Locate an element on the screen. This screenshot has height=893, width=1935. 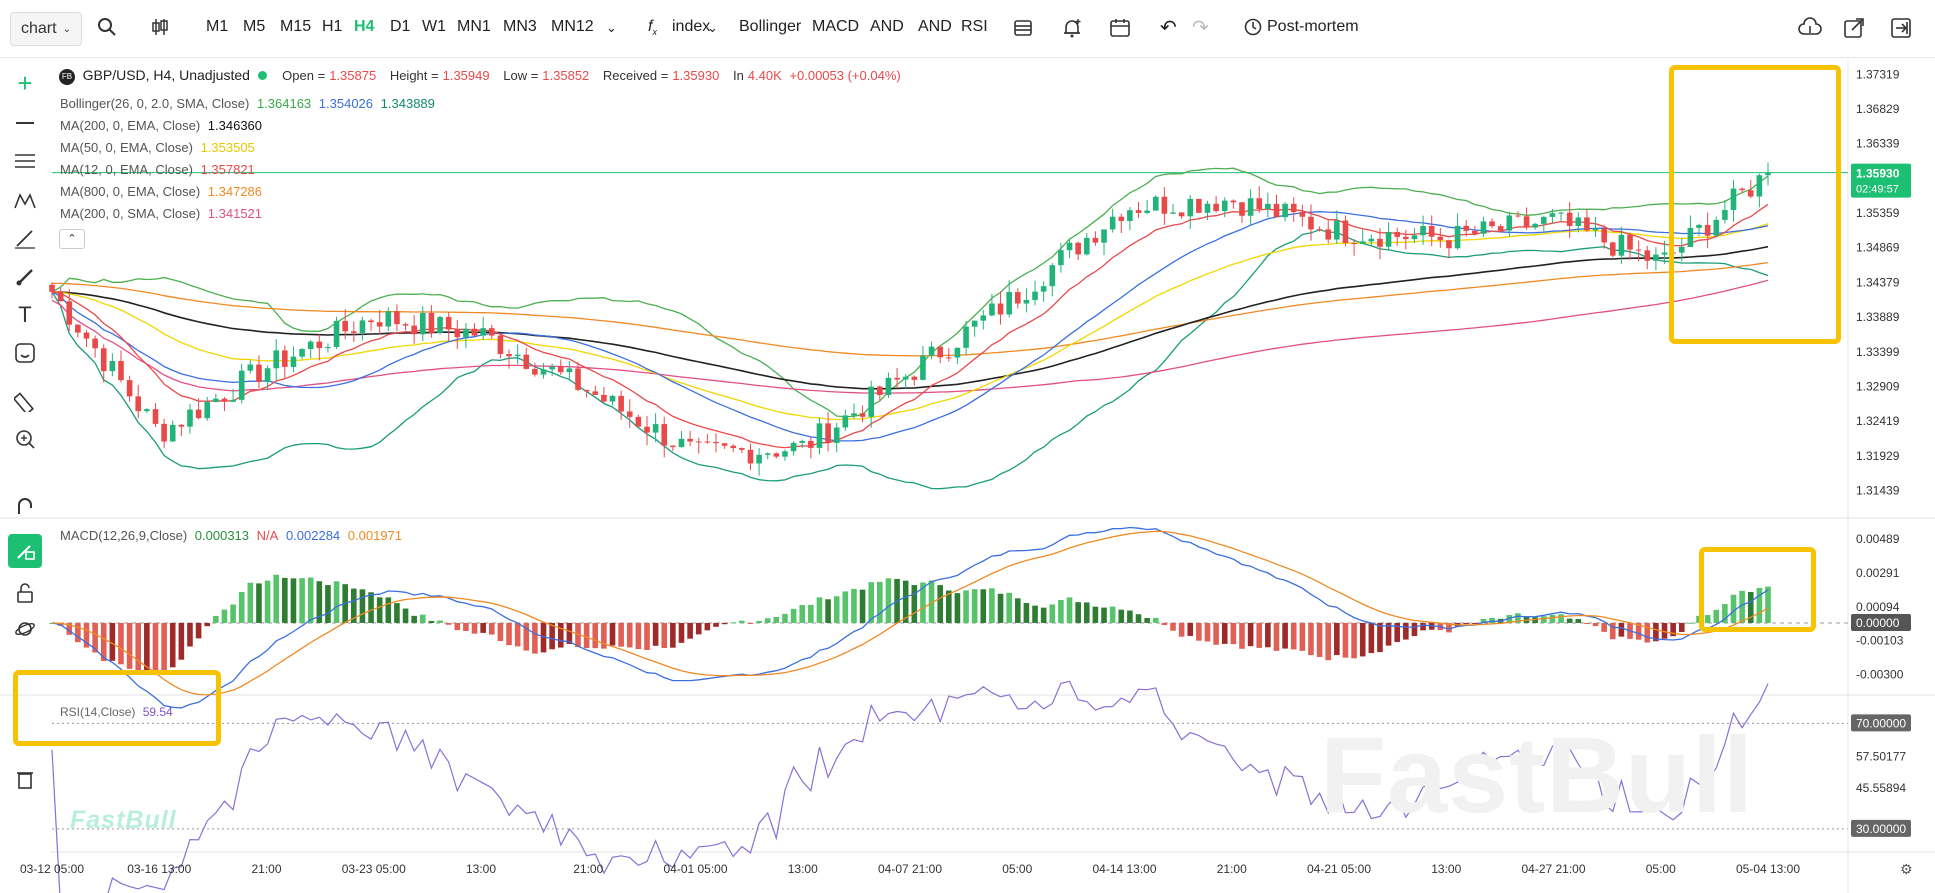
timeframe-mn3: MN3 is located at coordinates (520, 26).